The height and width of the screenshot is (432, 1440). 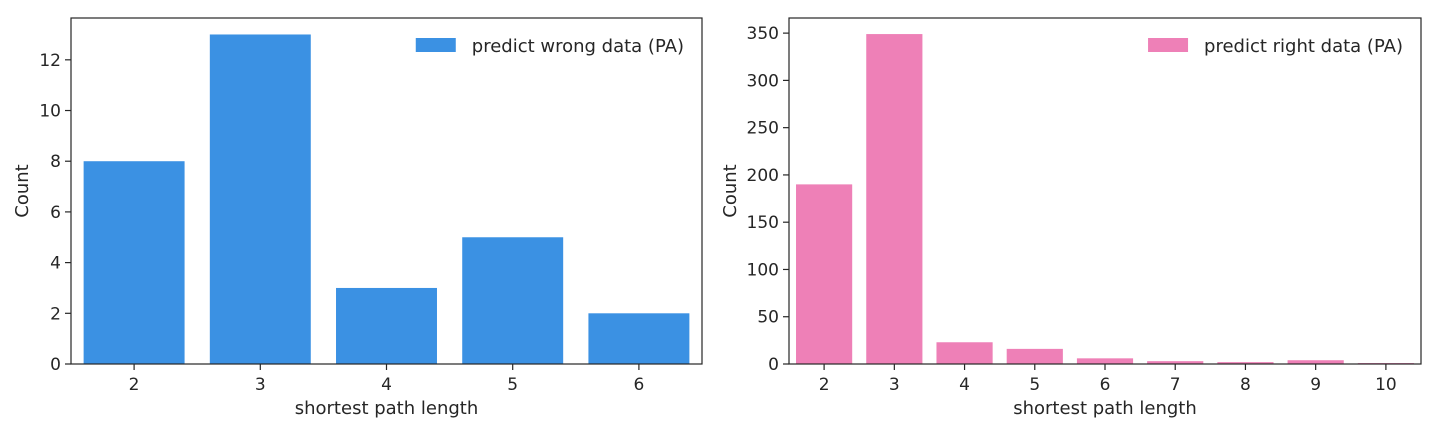 What do you see at coordinates (763, 176) in the screenshot?
I see `y-tick-label: 200` at bounding box center [763, 176].